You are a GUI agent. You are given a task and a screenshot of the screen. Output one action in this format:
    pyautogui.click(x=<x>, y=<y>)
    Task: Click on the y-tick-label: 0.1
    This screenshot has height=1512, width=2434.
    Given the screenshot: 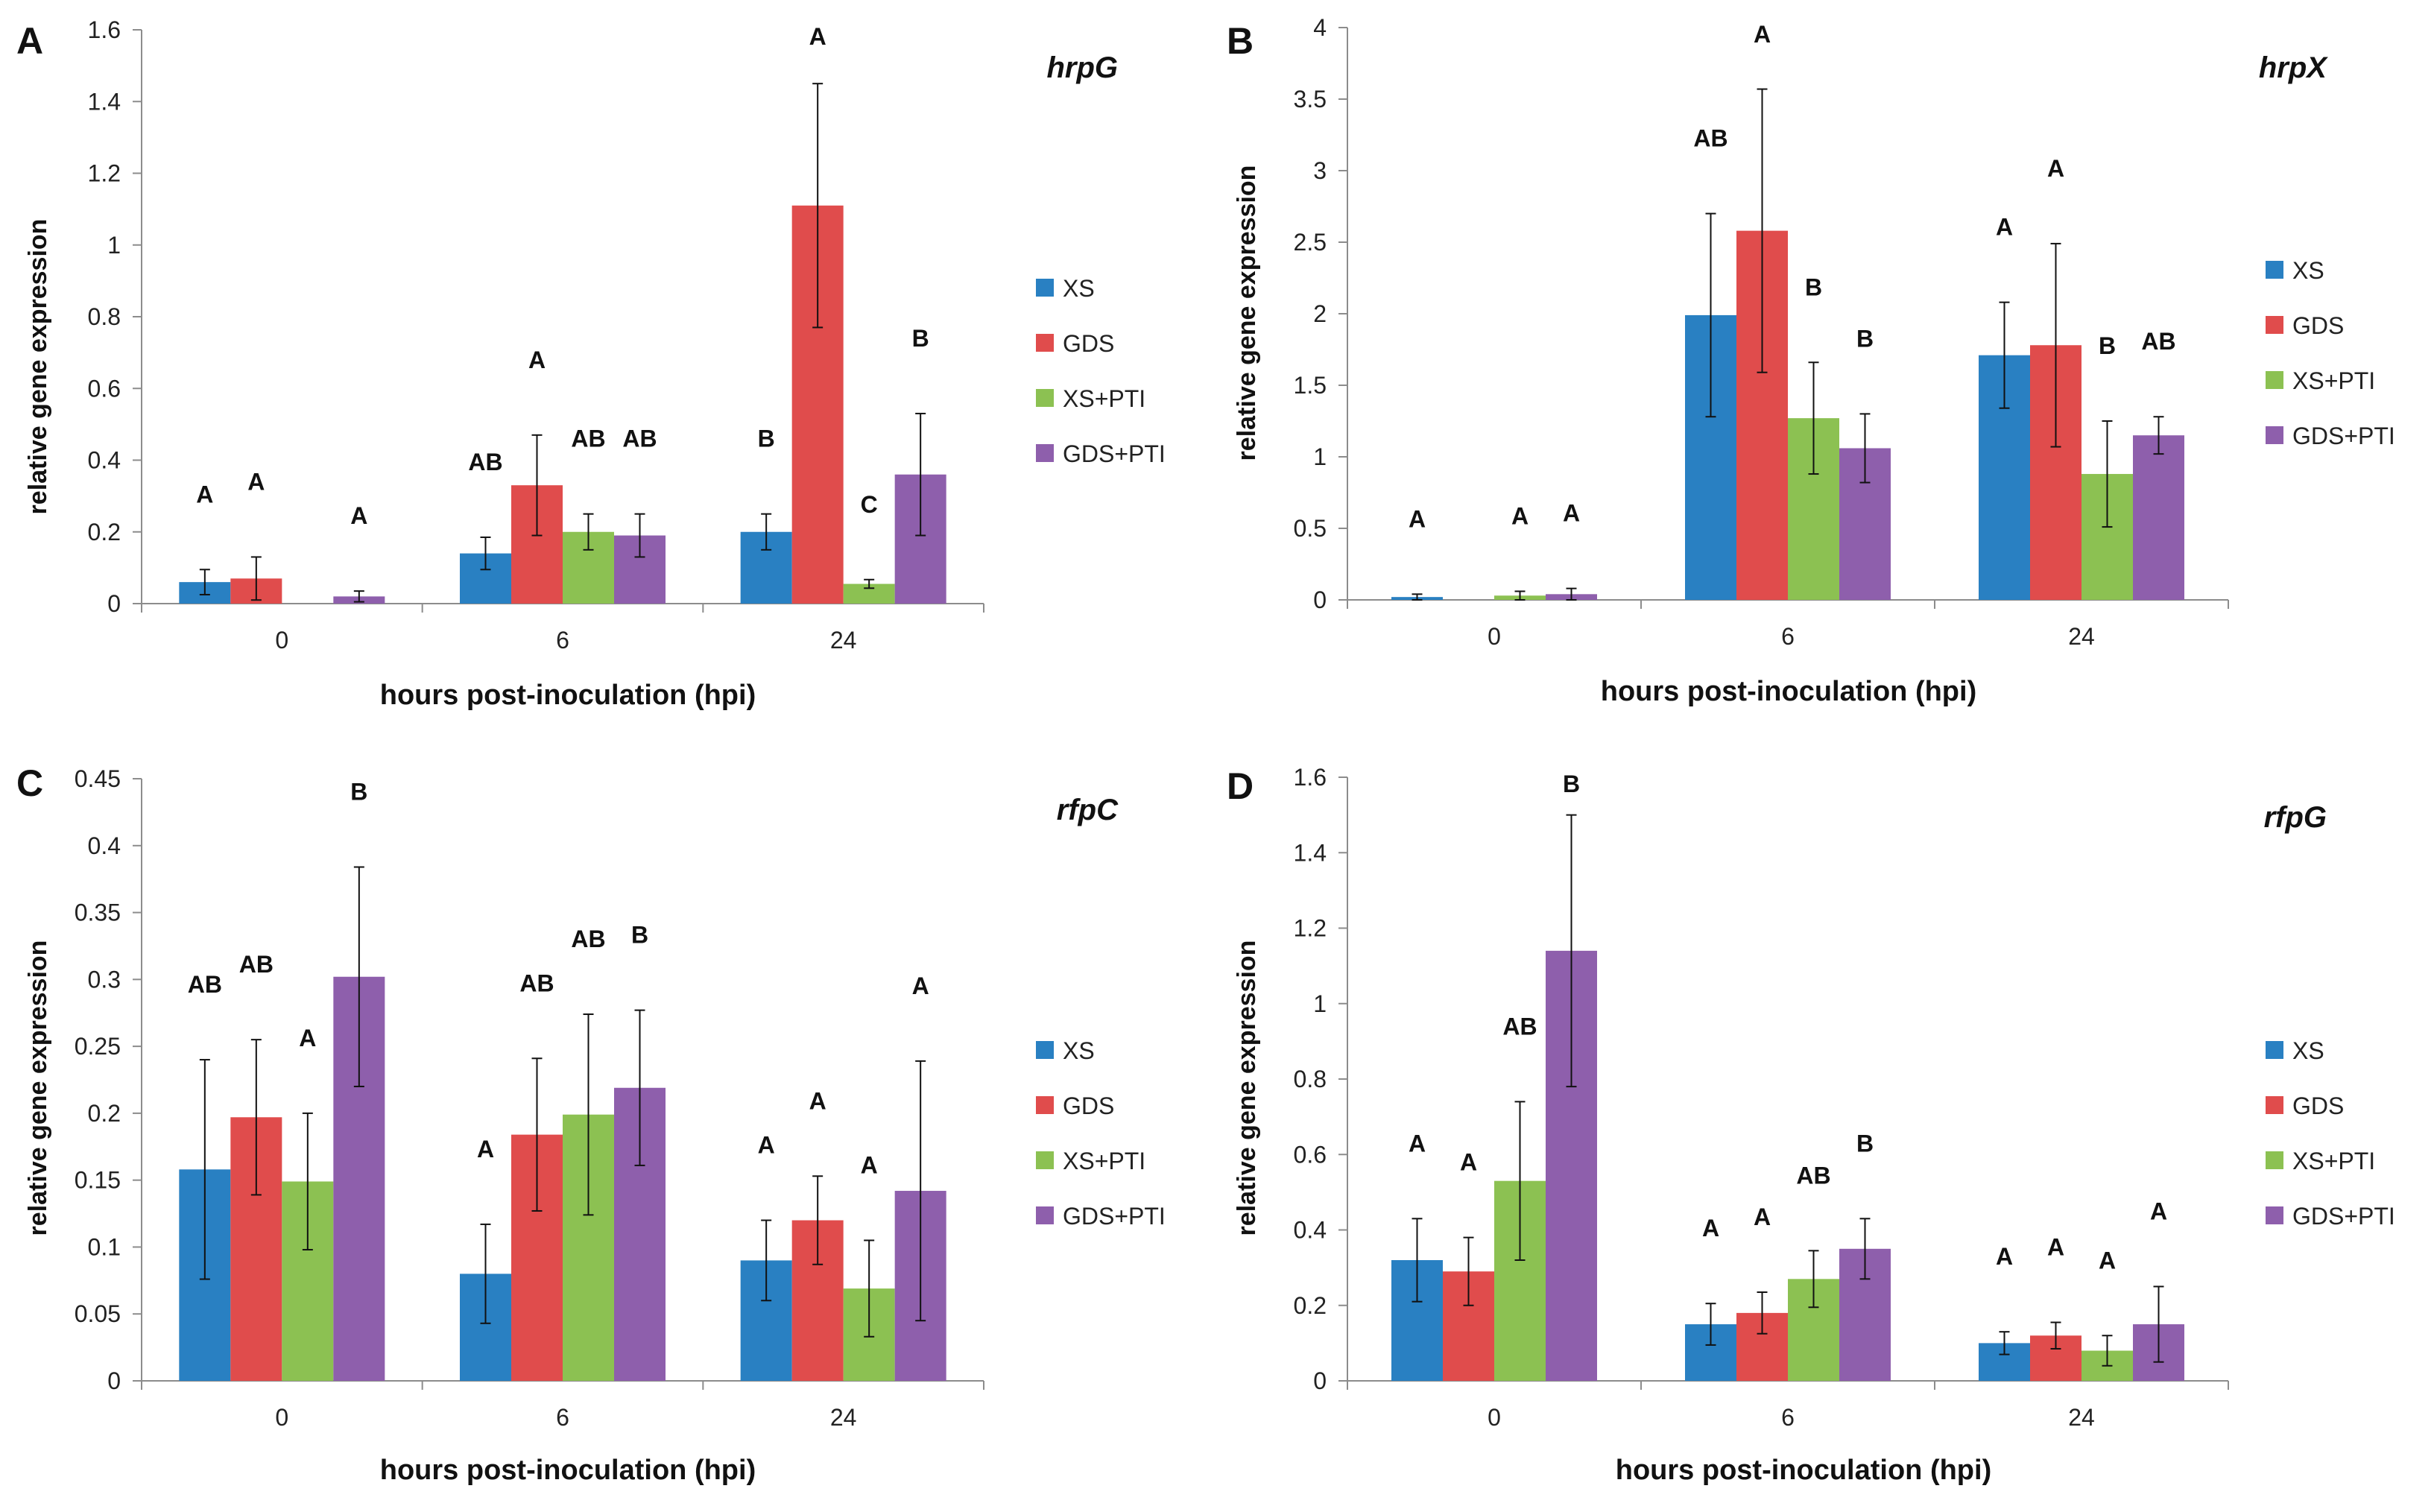 What is the action you would take?
    pyautogui.click(x=104, y=1246)
    